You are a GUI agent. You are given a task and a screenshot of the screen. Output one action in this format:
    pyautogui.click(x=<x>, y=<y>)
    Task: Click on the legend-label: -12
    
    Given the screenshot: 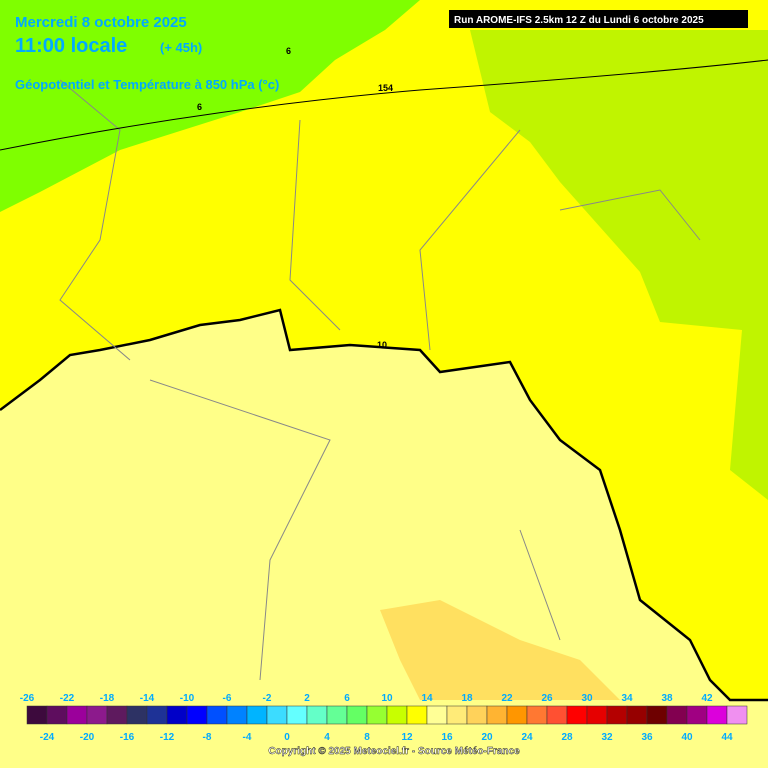 What is the action you would take?
    pyautogui.click(x=167, y=737)
    